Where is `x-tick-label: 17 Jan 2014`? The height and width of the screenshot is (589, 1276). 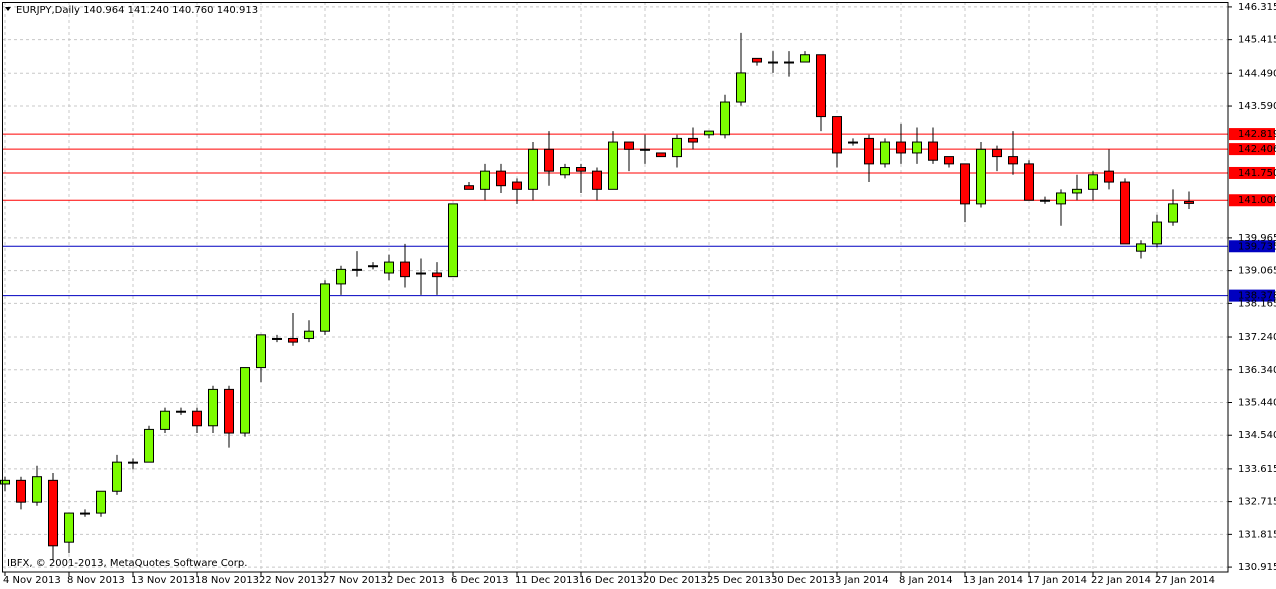
x-tick-label: 17 Jan 2014 is located at coordinates (1057, 580).